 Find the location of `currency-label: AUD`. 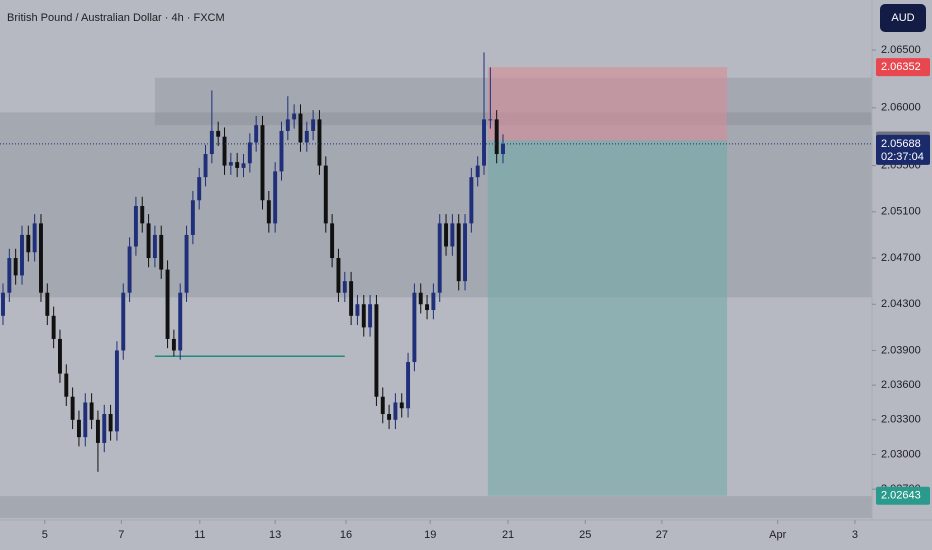

currency-label: AUD is located at coordinates (902, 18).